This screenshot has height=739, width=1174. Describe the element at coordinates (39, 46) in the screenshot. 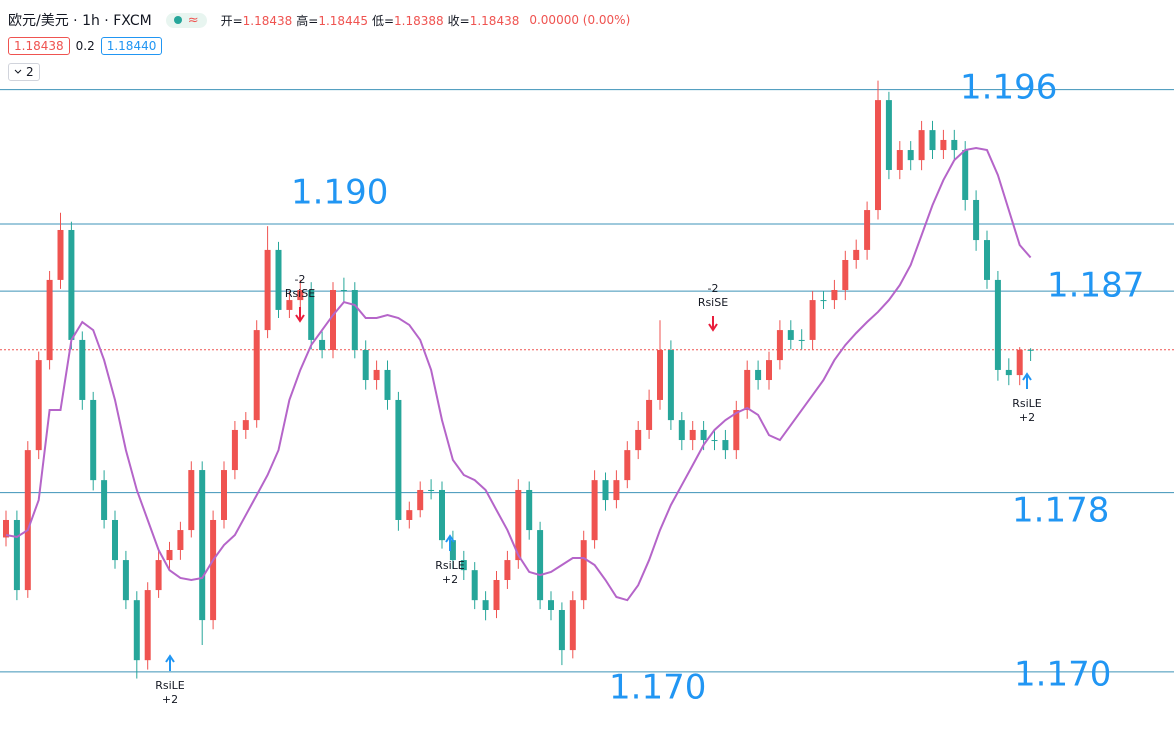

I see `bid: 1.18438` at that location.